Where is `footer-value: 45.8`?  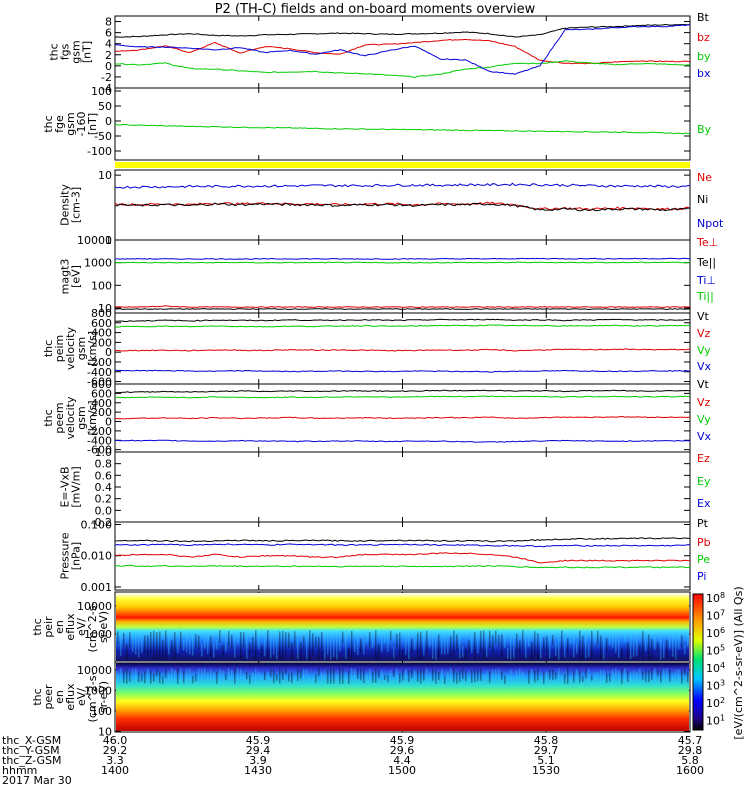
footer-value: 45.8 is located at coordinates (546, 740).